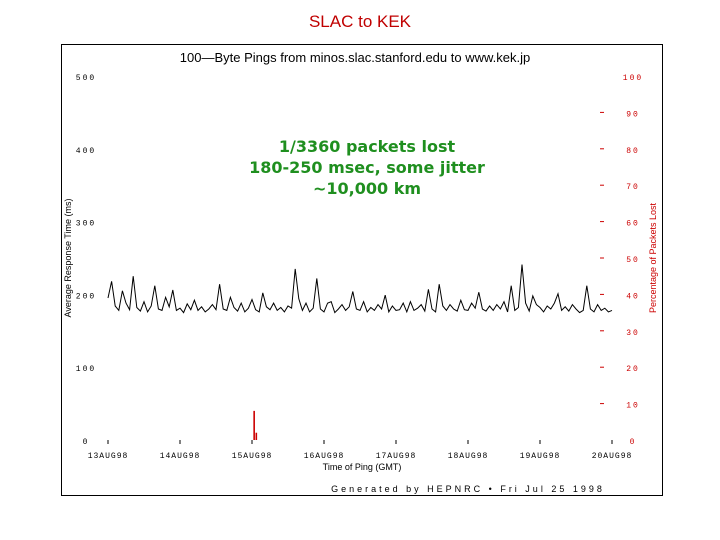  Describe the element at coordinates (86, 151) in the screenshot. I see `y-tick-label: 400` at that location.